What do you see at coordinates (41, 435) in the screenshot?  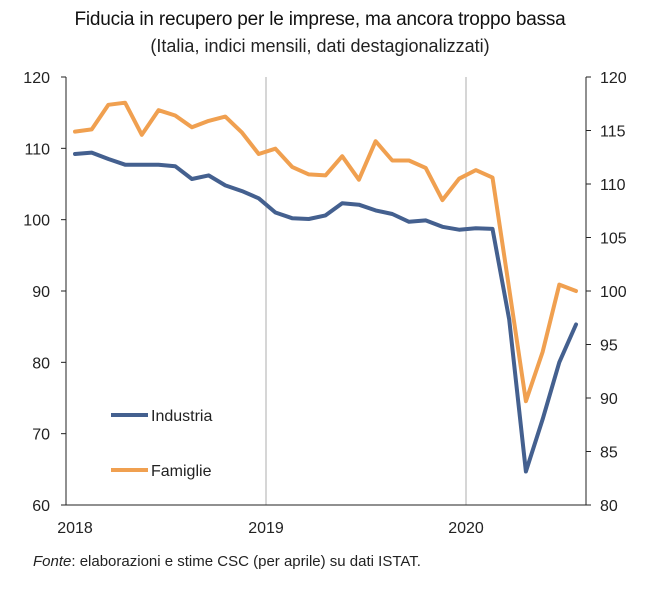 I see `y-left-tick-label: 70` at bounding box center [41, 435].